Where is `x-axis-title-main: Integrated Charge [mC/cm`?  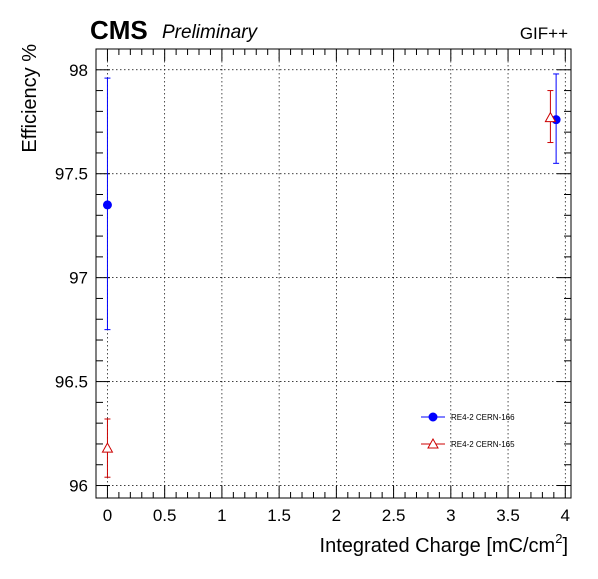 x-axis-title-main: Integrated Charge [mC/cm is located at coordinates (438, 546).